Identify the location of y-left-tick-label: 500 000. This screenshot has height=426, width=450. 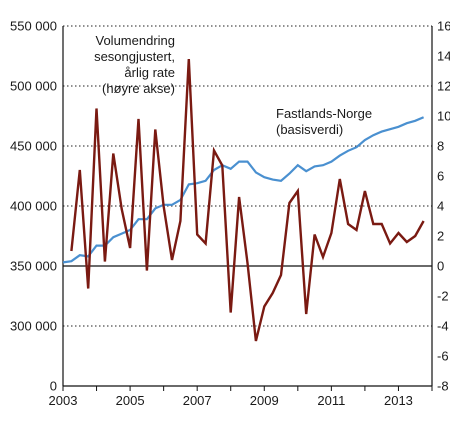
(33, 86).